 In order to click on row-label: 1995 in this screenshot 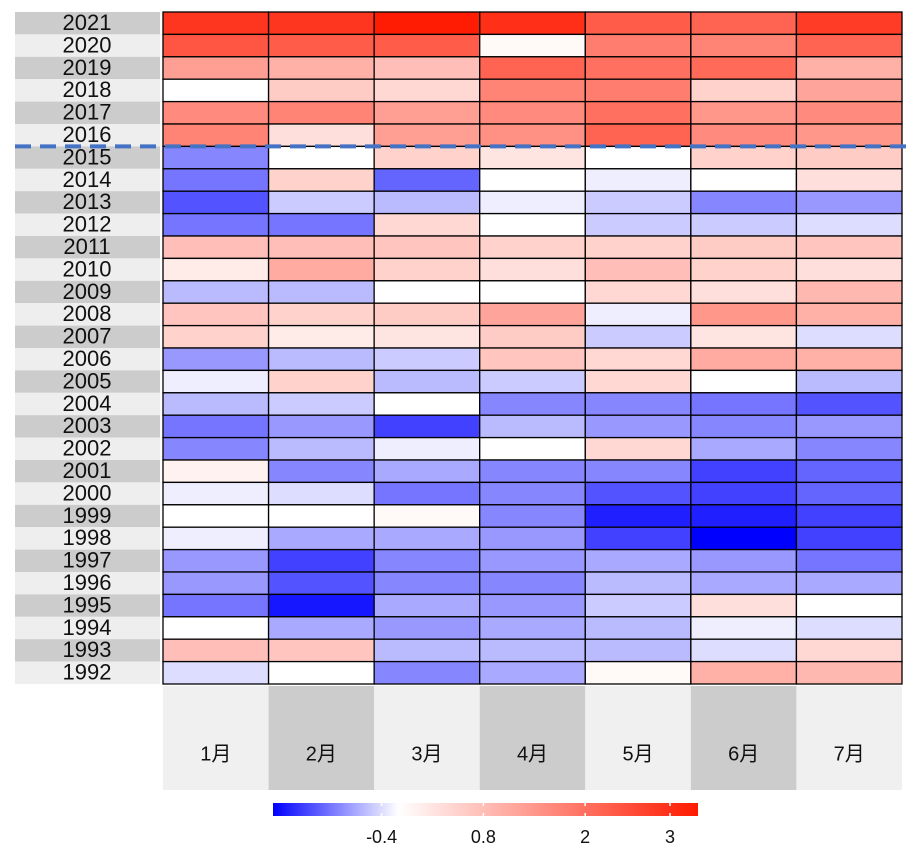, I will do `click(87, 604)`.